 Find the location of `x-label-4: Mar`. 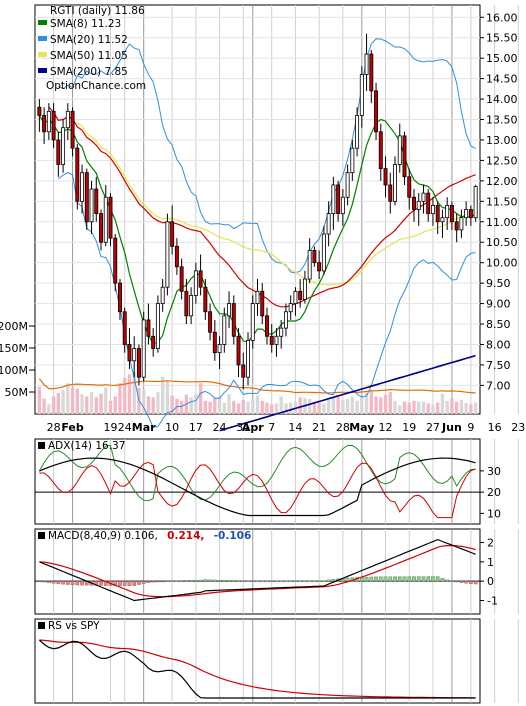

x-label-4: Mar is located at coordinates (144, 427).